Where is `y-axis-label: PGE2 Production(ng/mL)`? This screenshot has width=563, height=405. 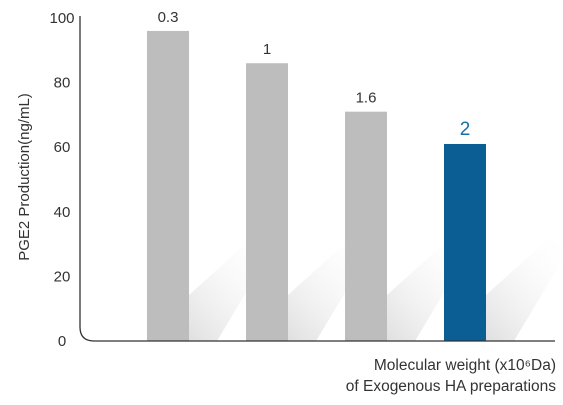 y-axis-label: PGE2 Production(ng/mL) is located at coordinates (24, 177).